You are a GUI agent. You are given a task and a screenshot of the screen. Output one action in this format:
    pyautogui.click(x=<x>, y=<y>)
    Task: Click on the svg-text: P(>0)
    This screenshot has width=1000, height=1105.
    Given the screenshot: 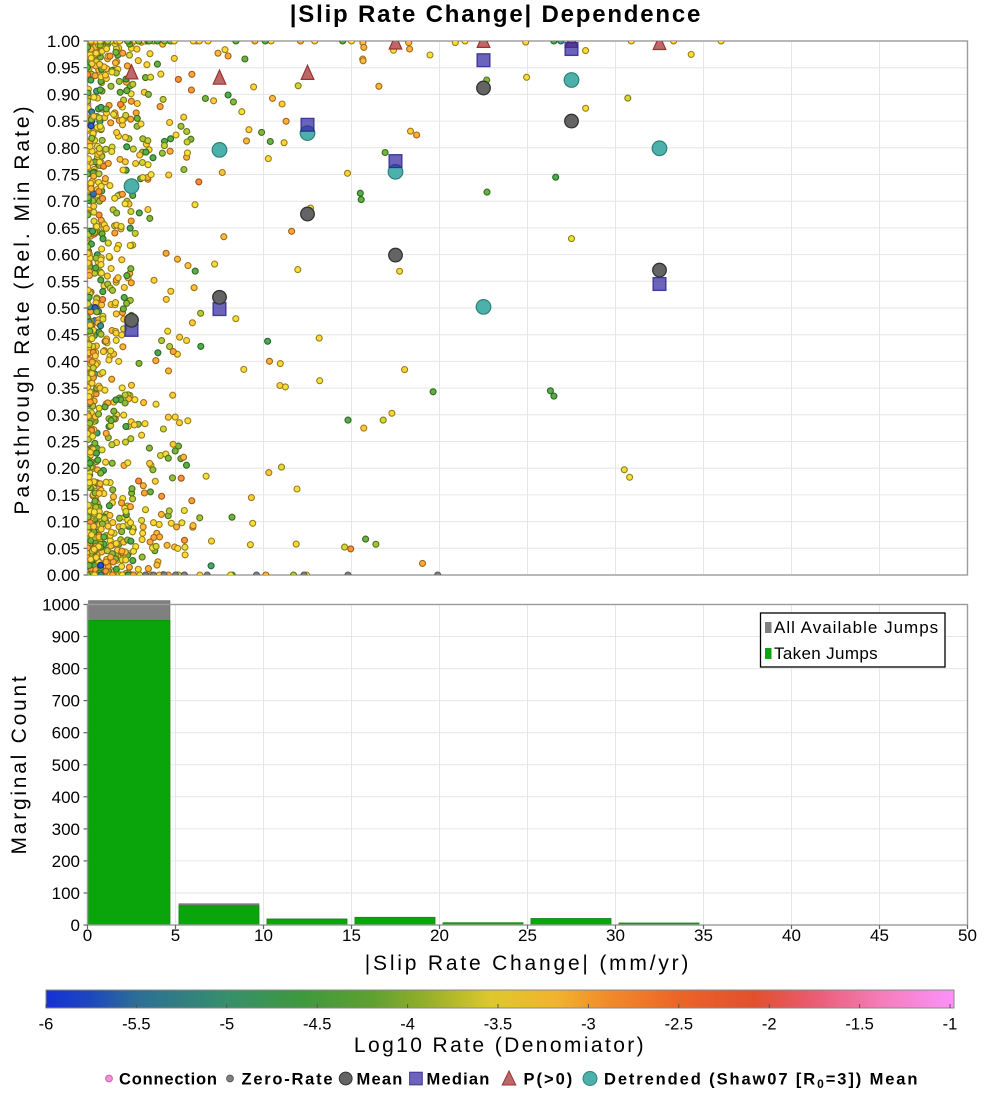 What is the action you would take?
    pyautogui.click(x=549, y=1080)
    